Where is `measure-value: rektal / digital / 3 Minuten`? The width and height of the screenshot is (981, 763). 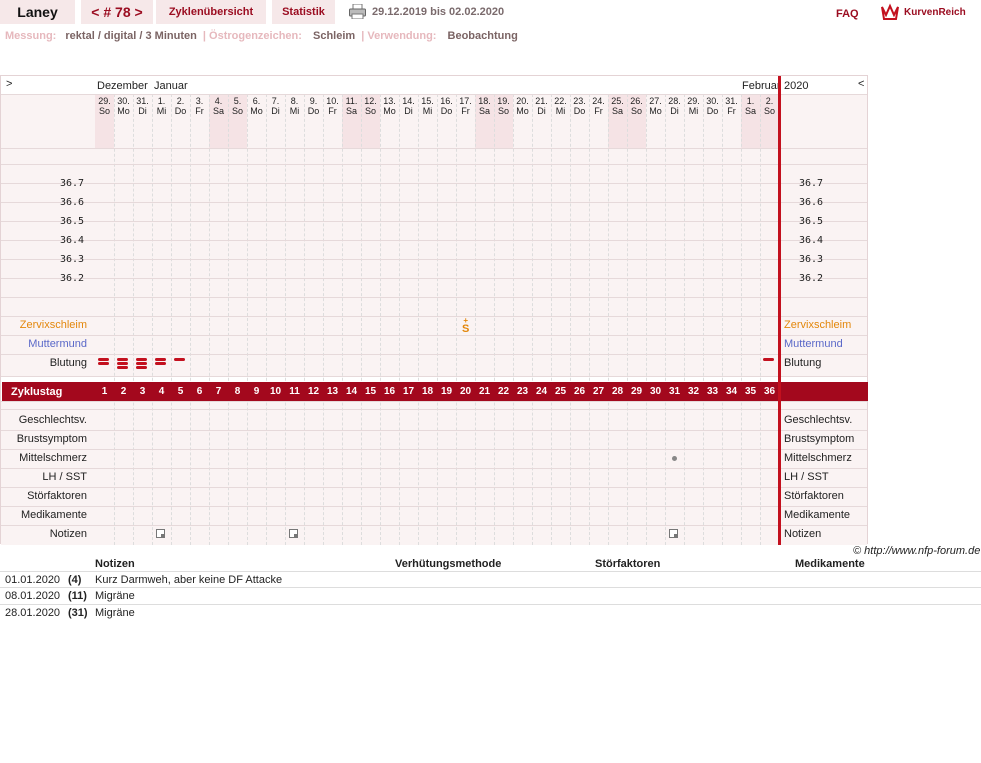
measure-value: rektal / digital / 3 Minuten is located at coordinates (131, 36).